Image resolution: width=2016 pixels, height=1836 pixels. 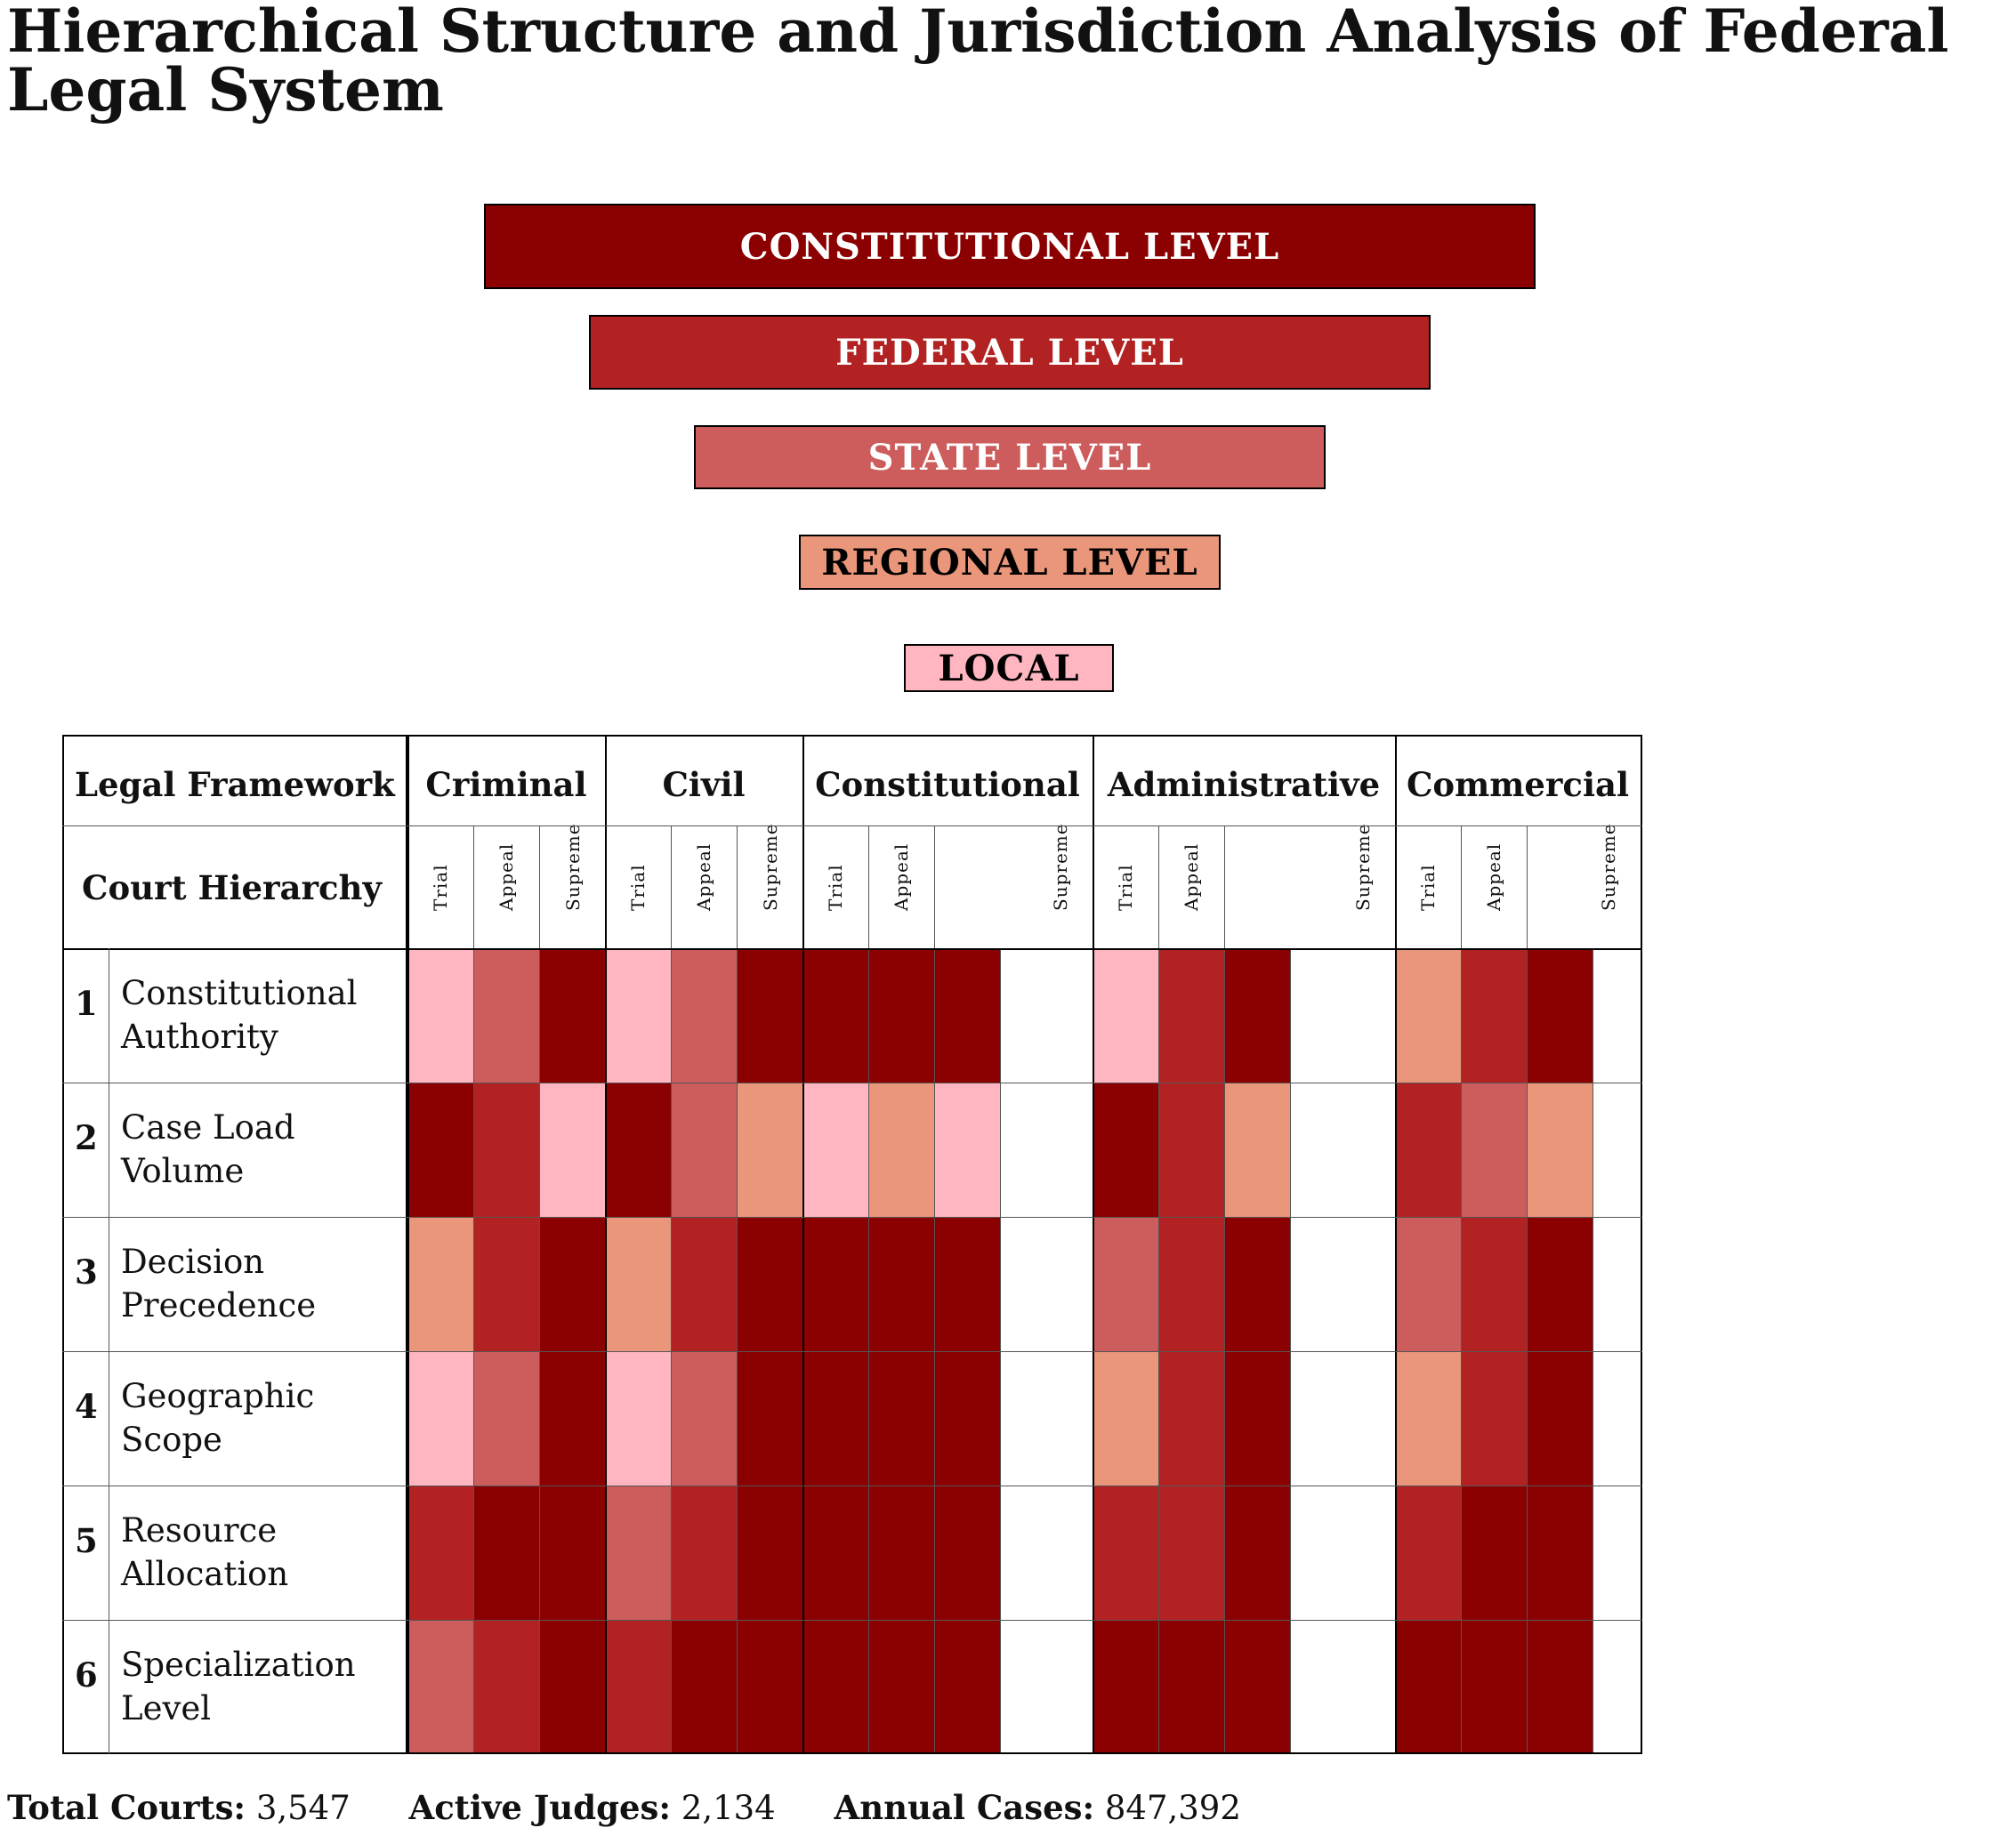 I want to click on tier-state-level: STATE LEVEL, so click(x=1010, y=457).